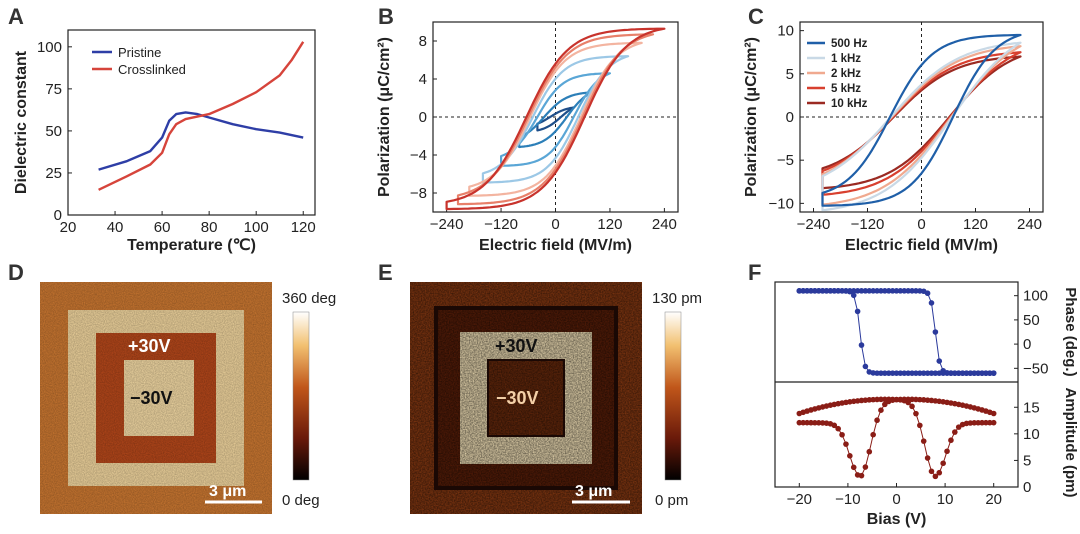 This screenshot has height=534, width=1080. I want to click on colorbar-min-e: 0 pm, so click(671, 500).